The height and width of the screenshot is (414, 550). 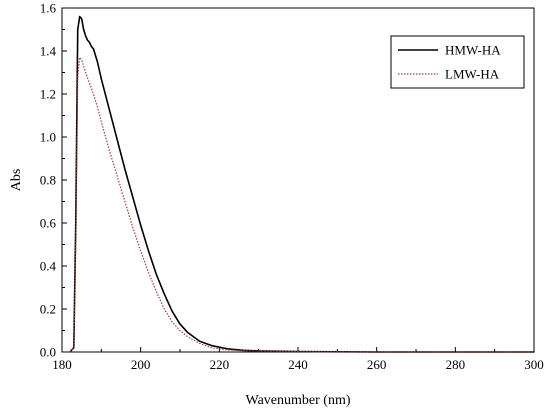 I want to click on x-tick-label: 280, so click(x=456, y=364).